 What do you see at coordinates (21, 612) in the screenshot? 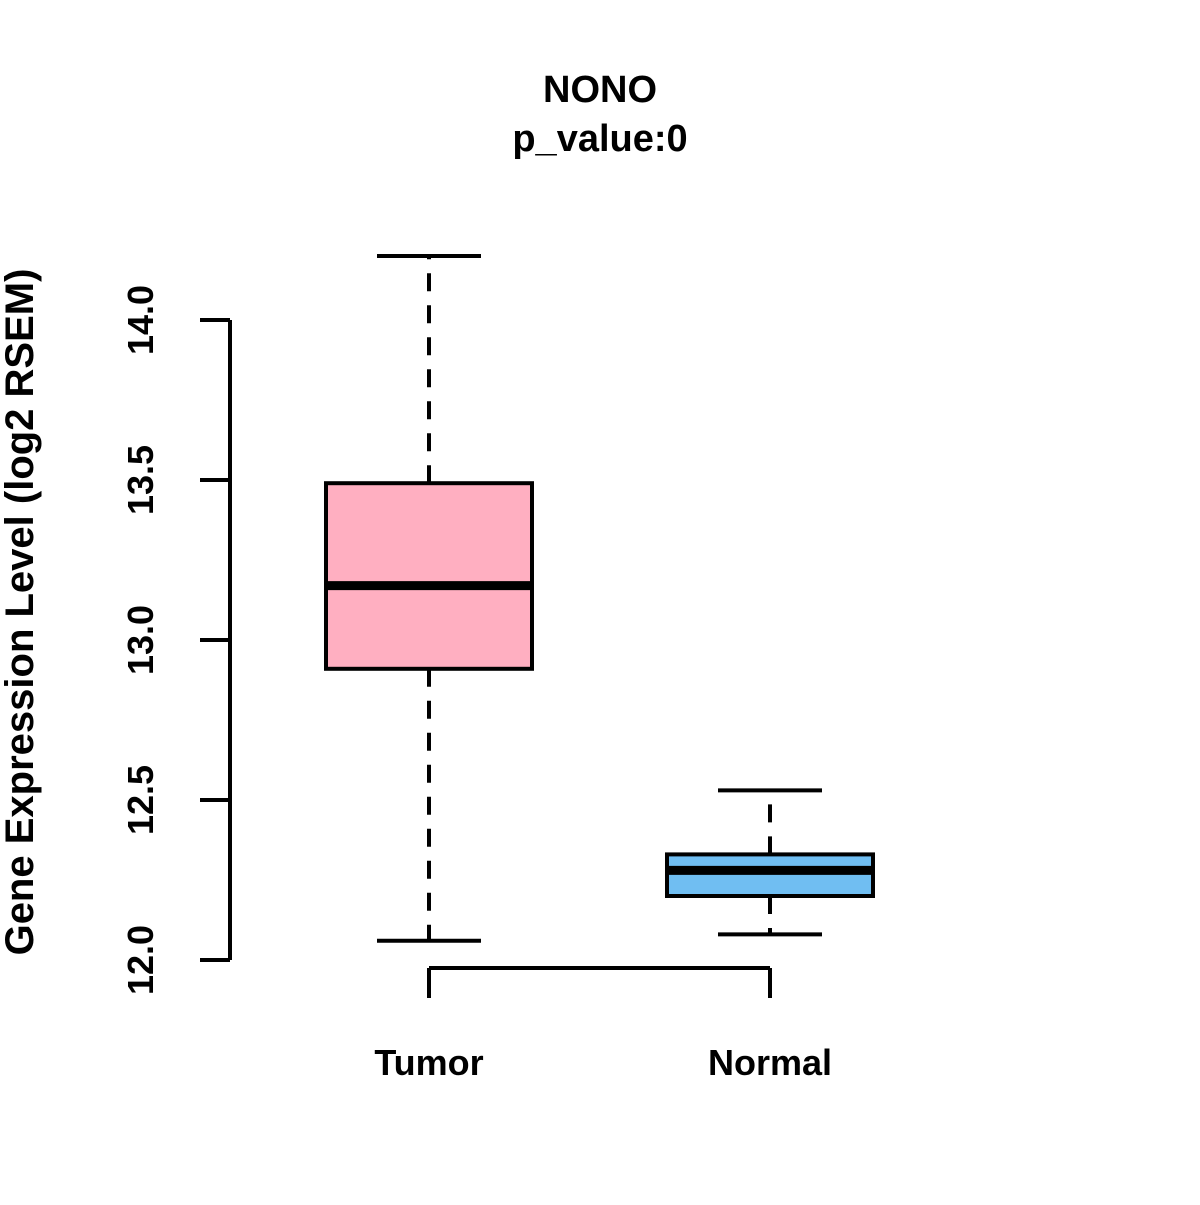
I see `y-axis-title: Gene Expression Level (log2 RSEM)` at bounding box center [21, 612].